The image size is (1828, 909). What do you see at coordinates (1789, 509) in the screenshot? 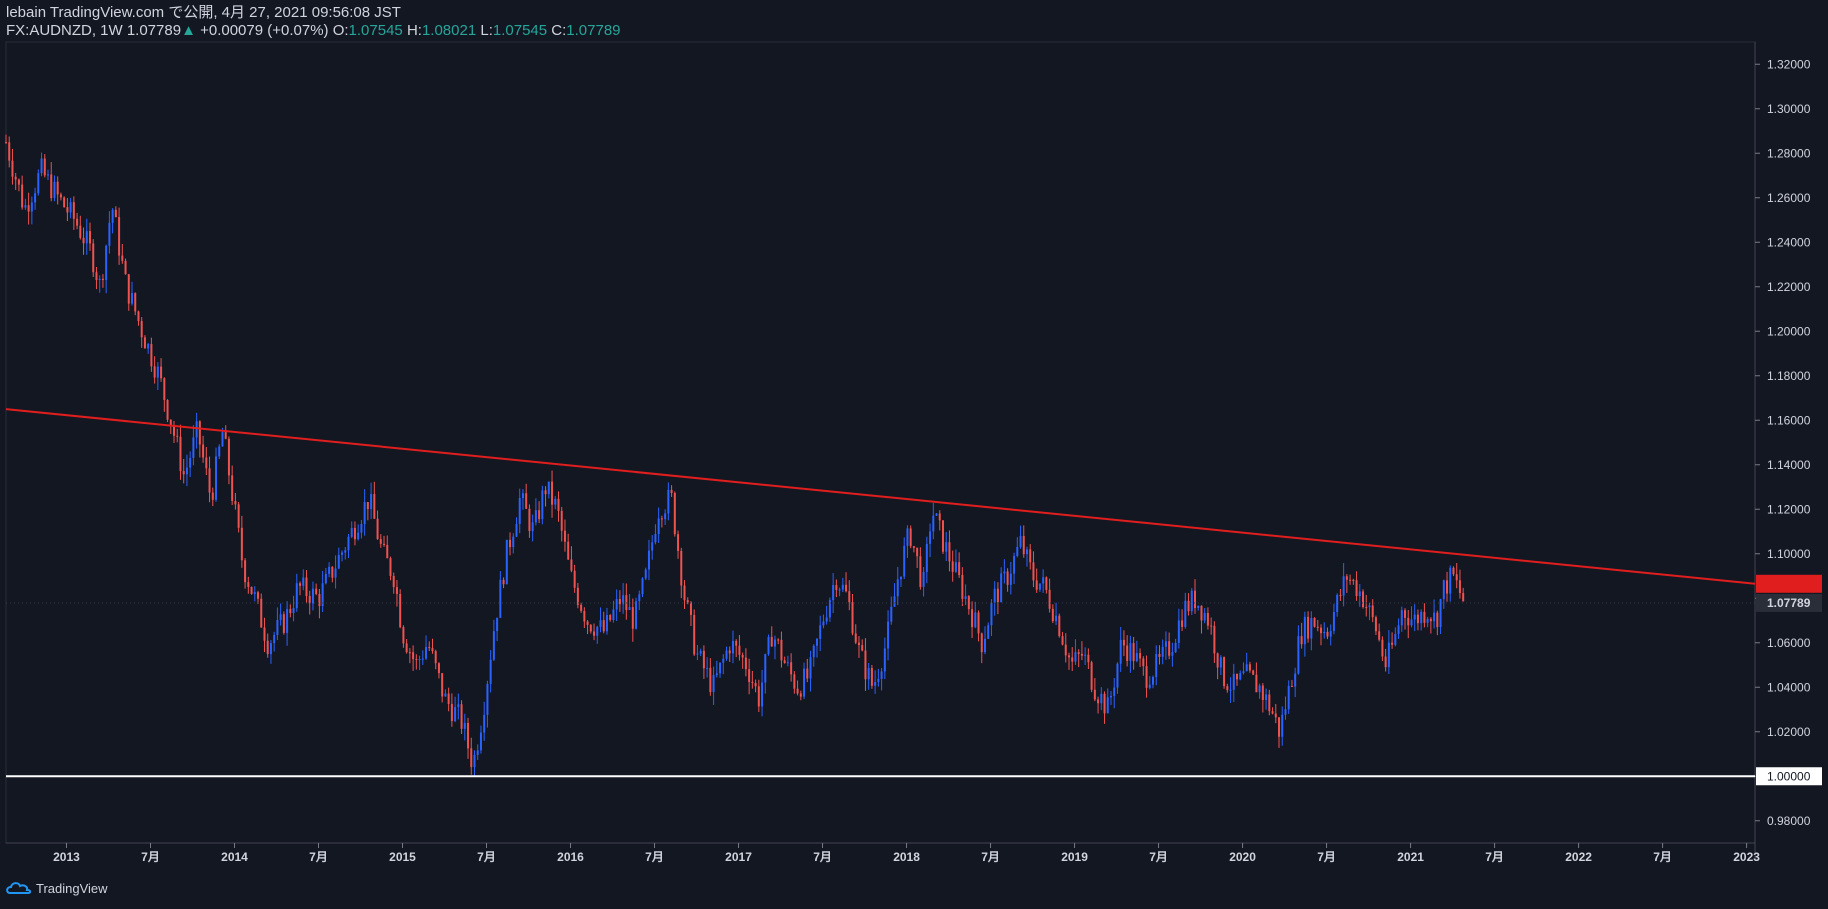
I see `y-tick-label: 1.12000` at bounding box center [1789, 509].